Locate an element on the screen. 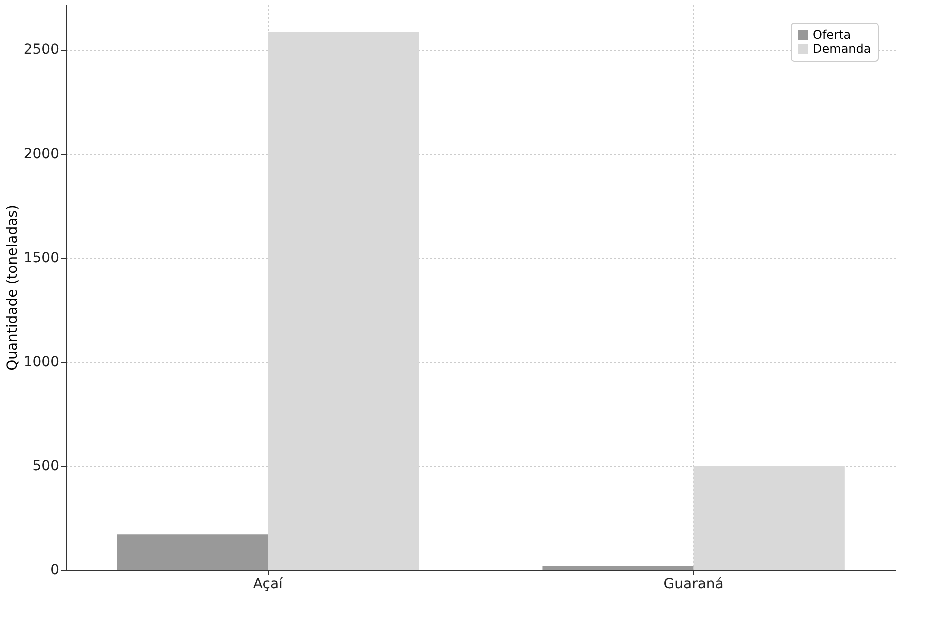 This screenshot has height=619, width=933. y-tick-label: 0 is located at coordinates (55, 570).